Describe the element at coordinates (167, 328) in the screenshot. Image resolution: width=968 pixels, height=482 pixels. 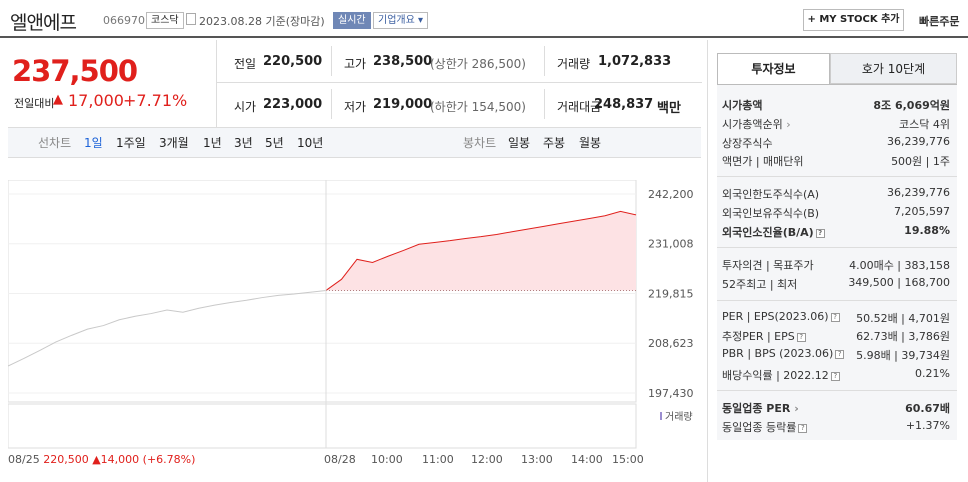
I see `prev-day-line` at that location.